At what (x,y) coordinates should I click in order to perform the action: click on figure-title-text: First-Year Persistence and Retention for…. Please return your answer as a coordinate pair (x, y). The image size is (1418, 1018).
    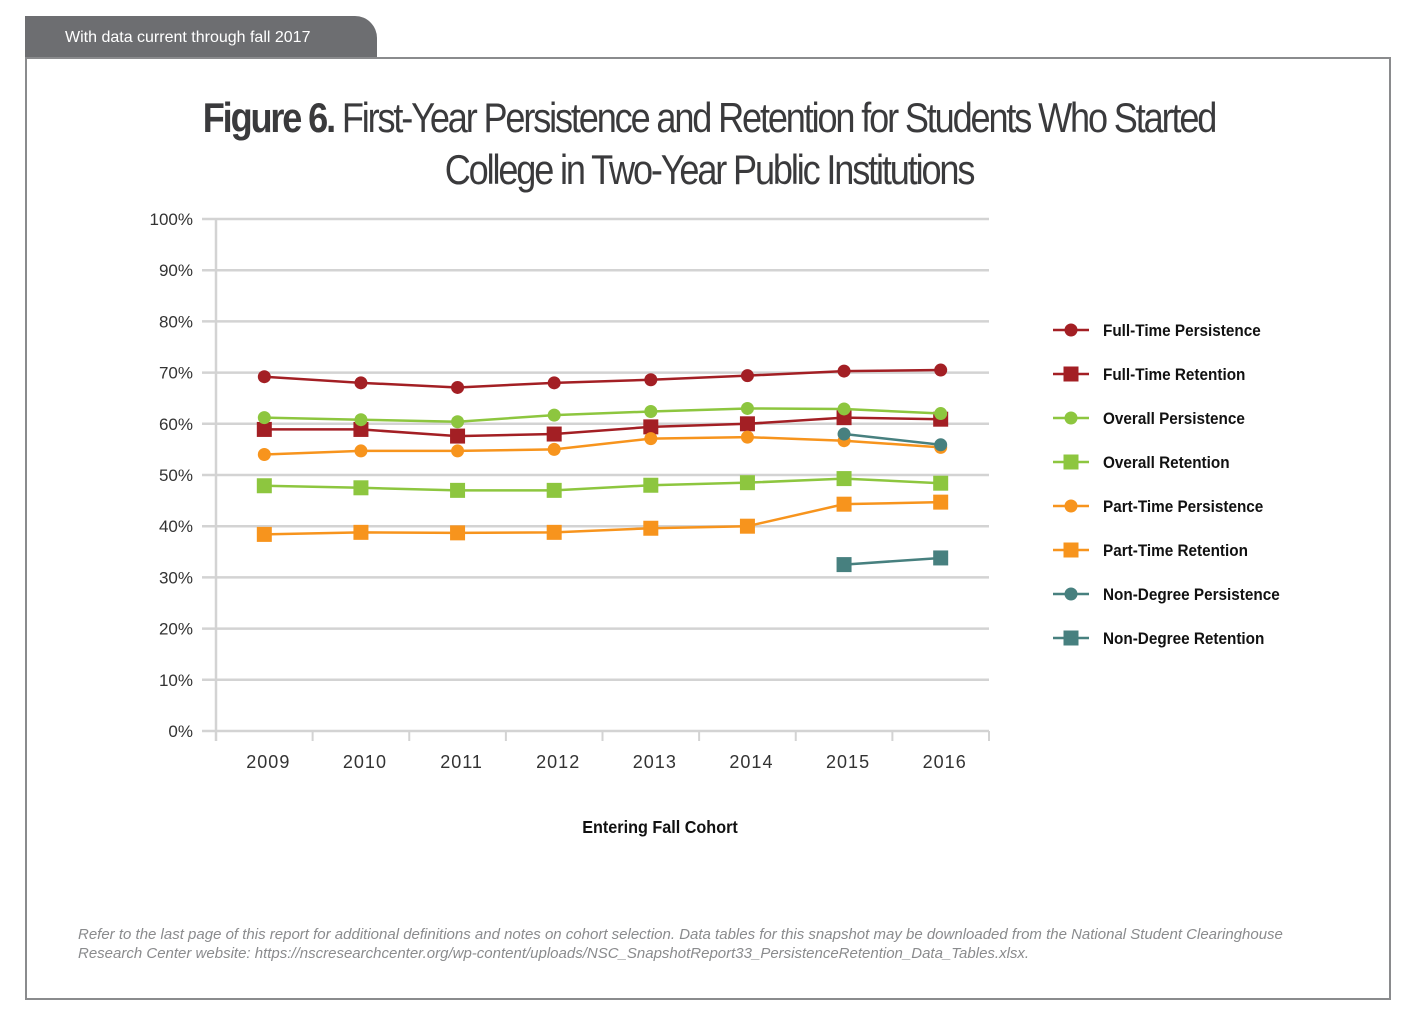
    Looking at the image, I should click on (779, 143).